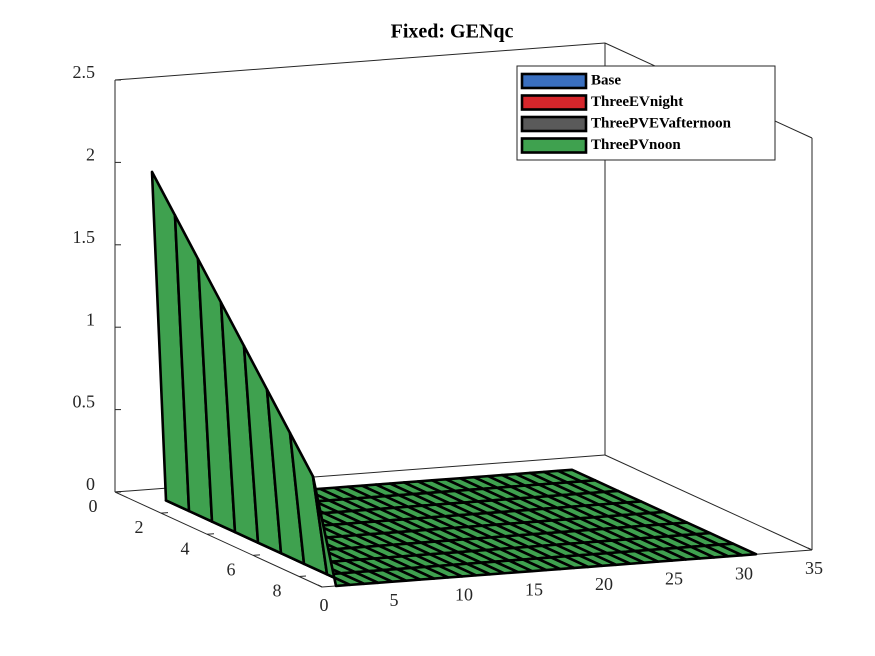 This screenshot has width=875, height=656. Describe the element at coordinates (636, 145) in the screenshot. I see `legend-label: ThreePVnoon` at that location.